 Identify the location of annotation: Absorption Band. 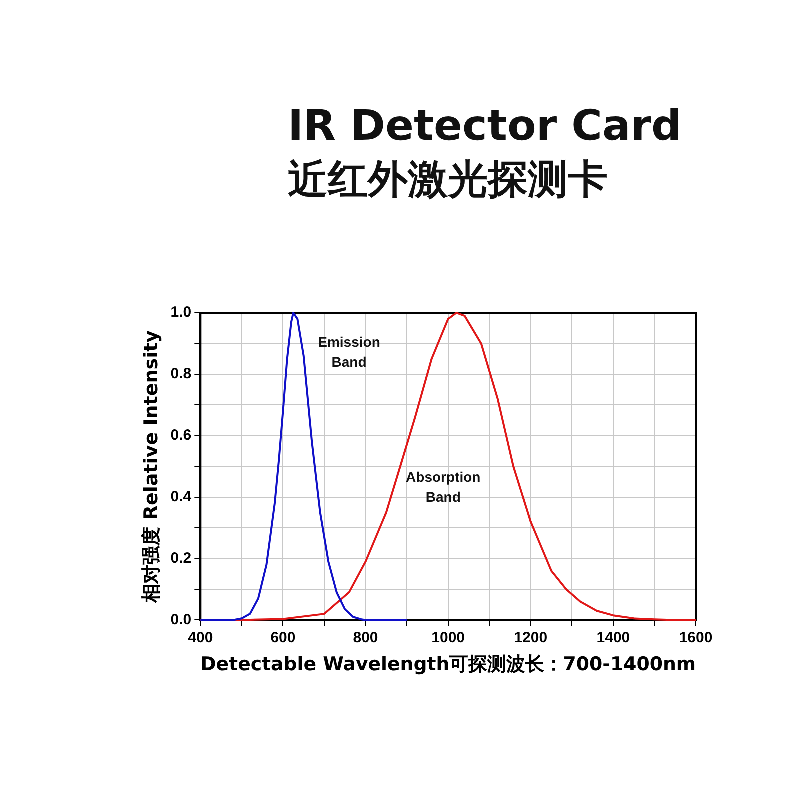
(443, 486).